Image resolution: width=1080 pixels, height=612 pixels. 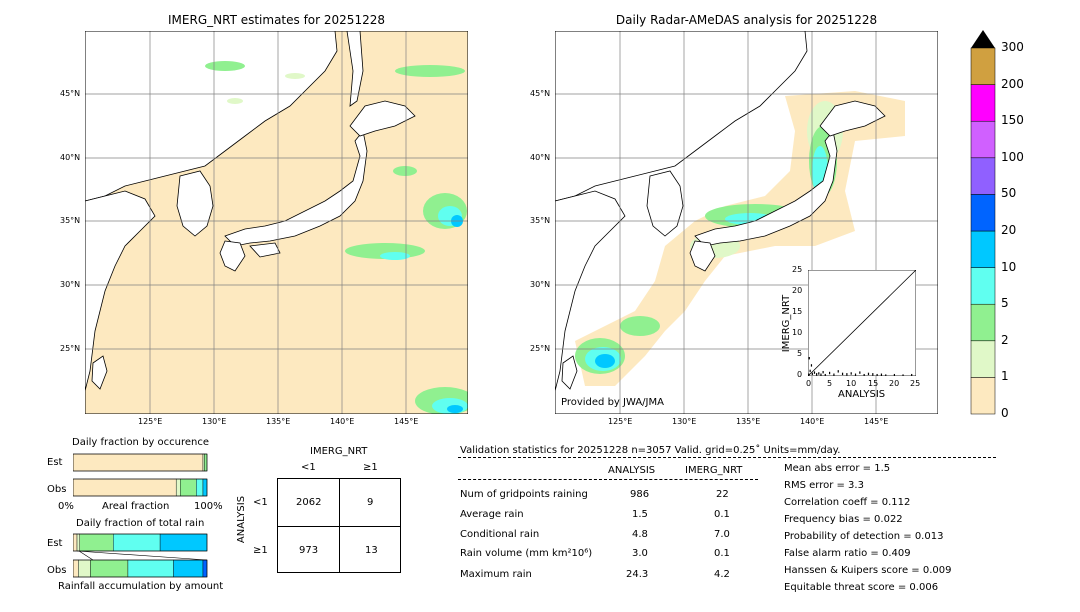 What do you see at coordinates (983, 39) in the screenshot?
I see `colorbar-extend-arrow` at bounding box center [983, 39].